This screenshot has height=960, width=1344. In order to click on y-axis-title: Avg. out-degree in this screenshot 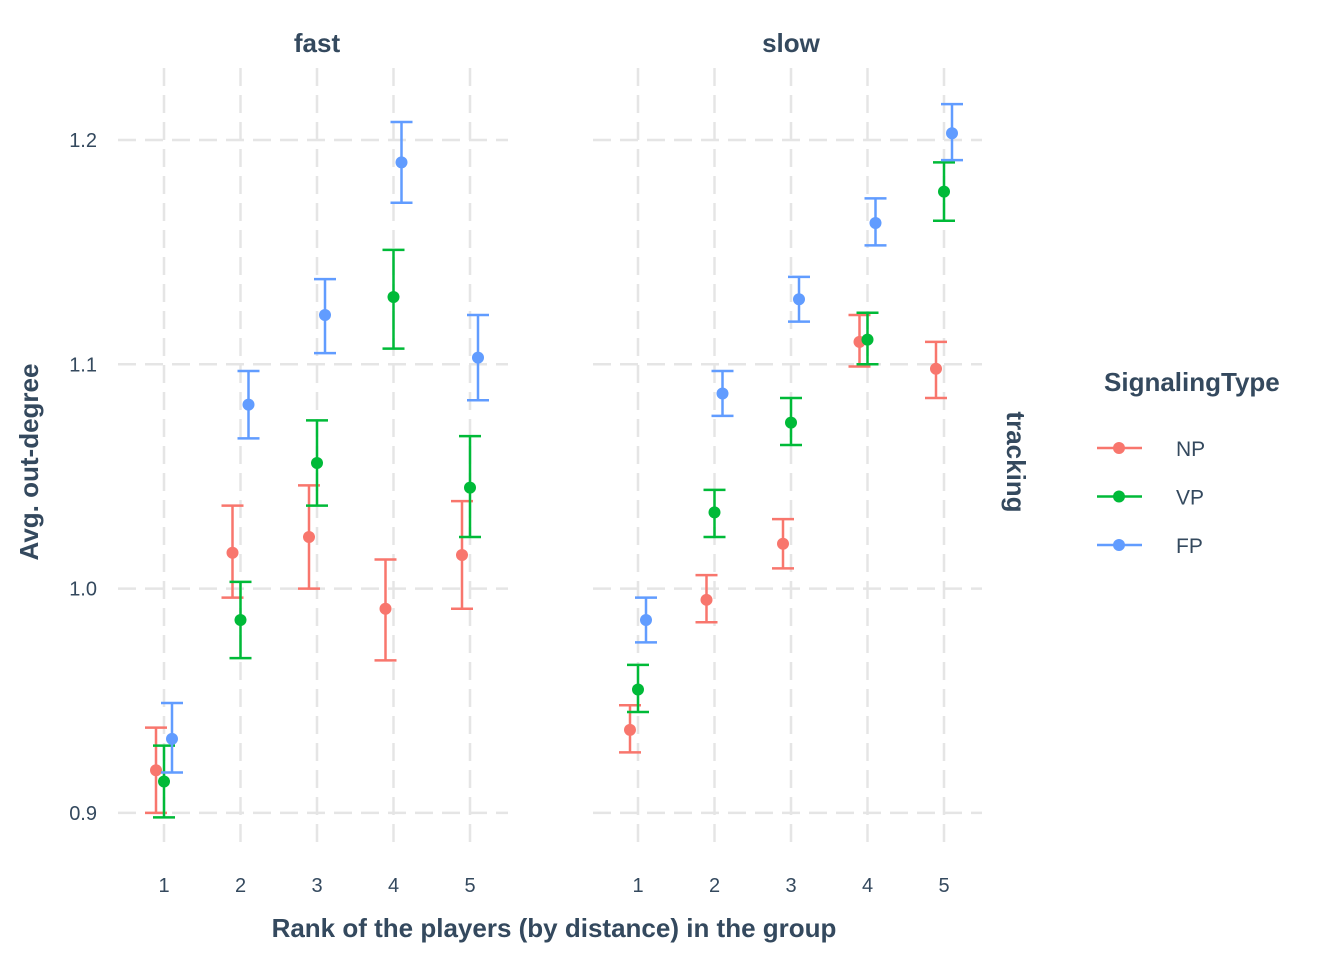, I will do `click(29, 462)`.